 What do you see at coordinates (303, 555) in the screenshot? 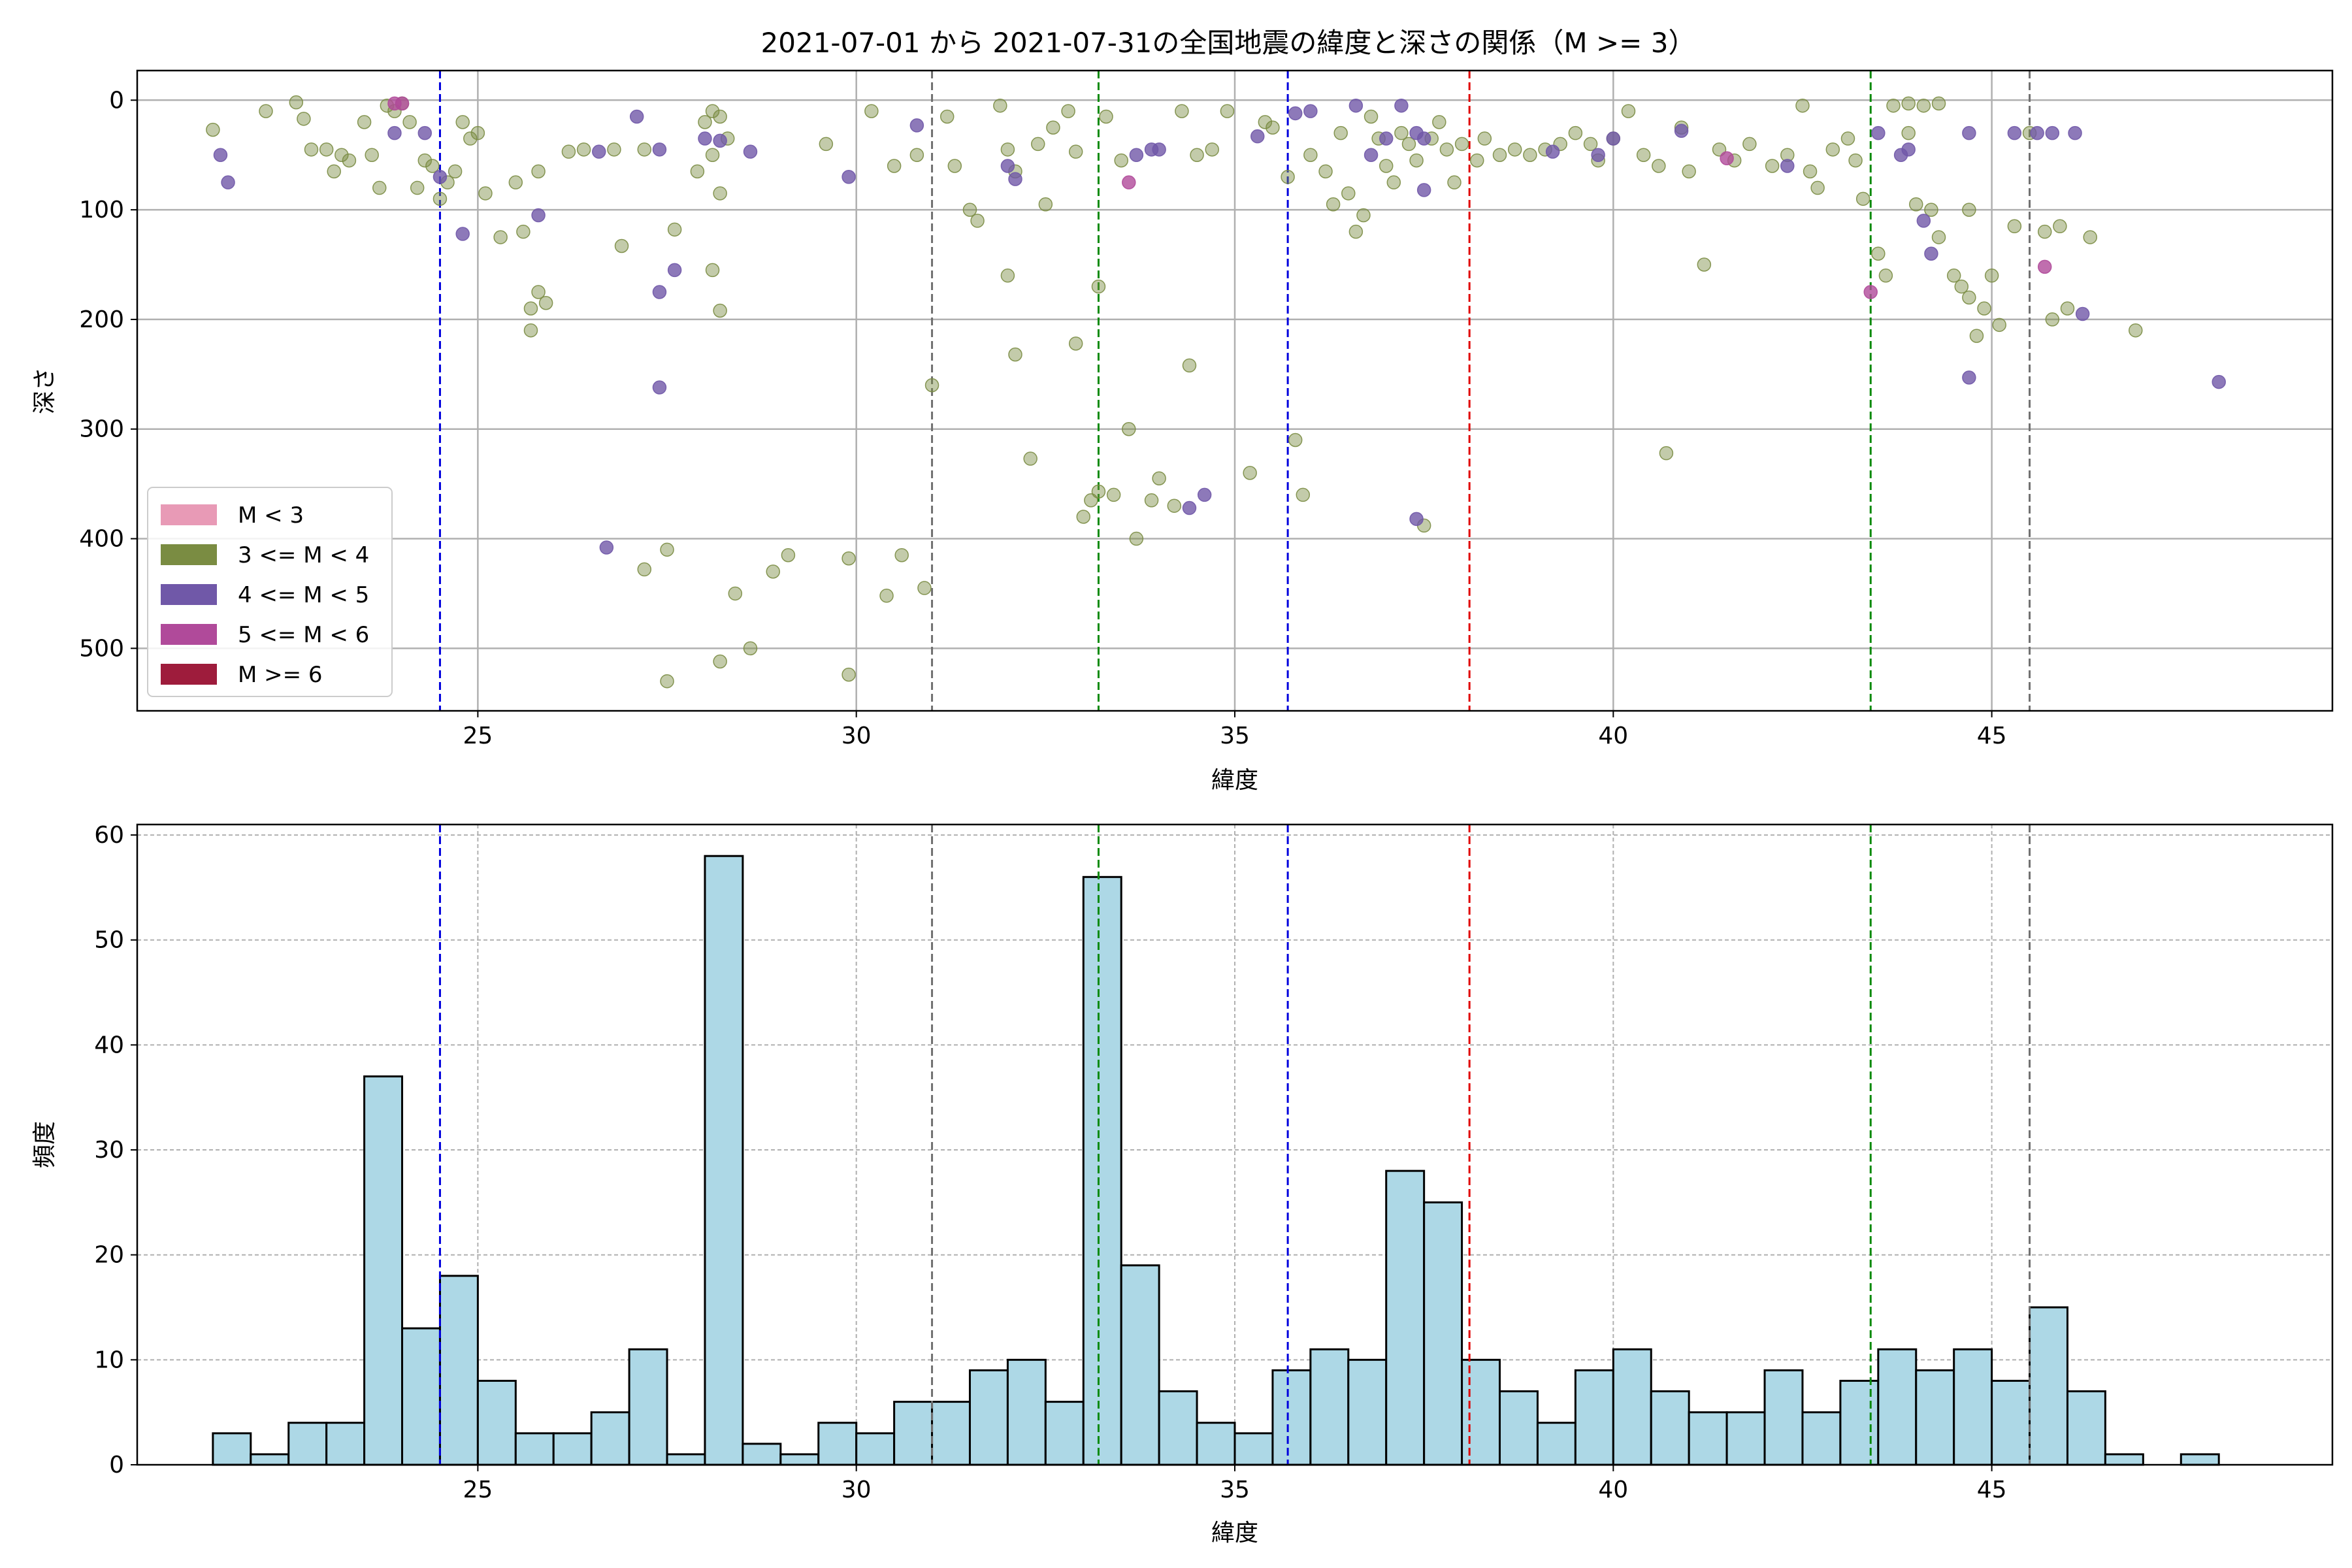
I see `legend-label: 3 <= M < 4` at bounding box center [303, 555].